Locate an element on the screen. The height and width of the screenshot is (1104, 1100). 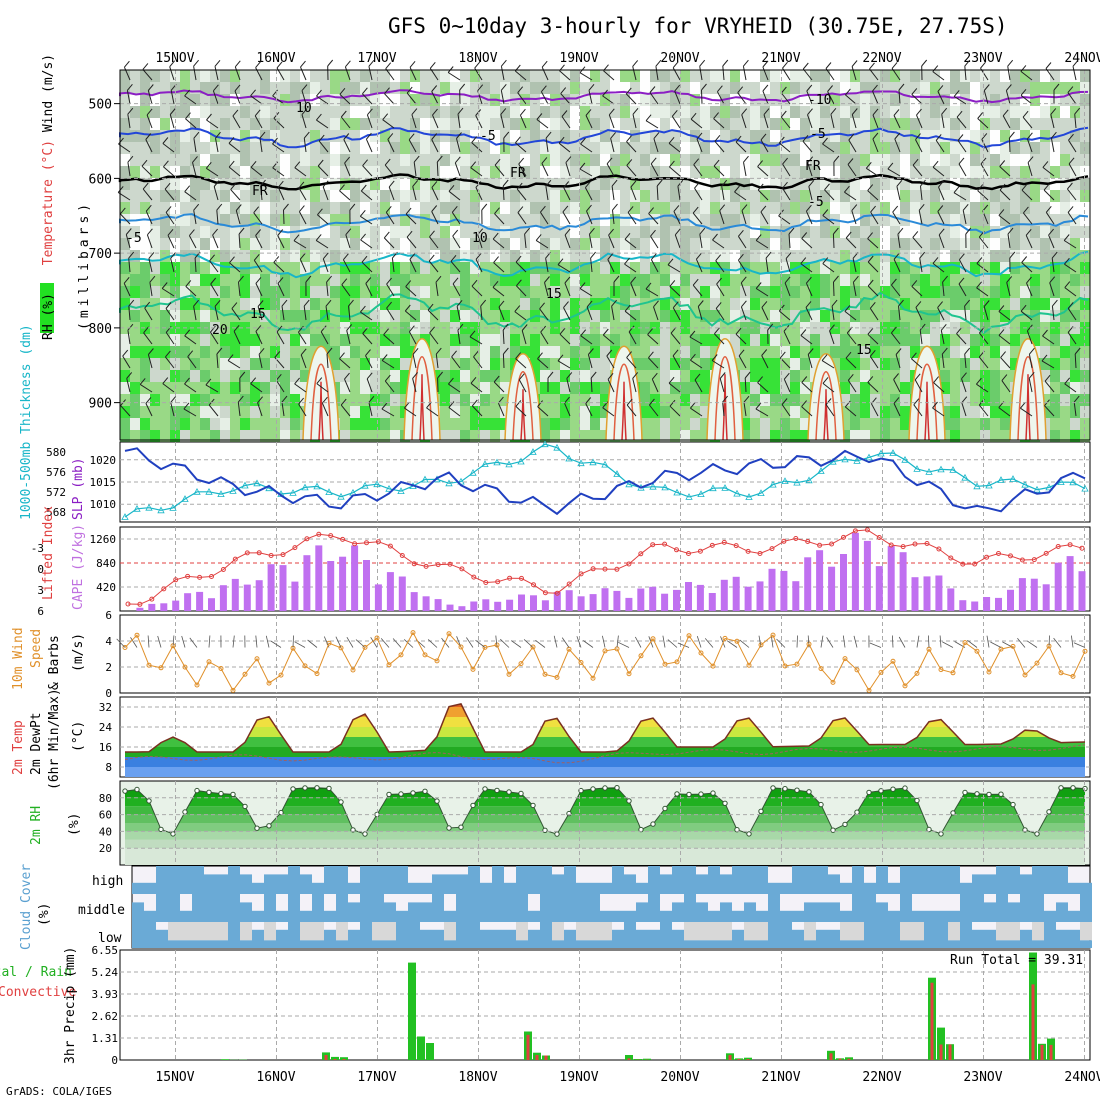
time-label-bottom: 23NOV is located at coordinates (982, 1077).